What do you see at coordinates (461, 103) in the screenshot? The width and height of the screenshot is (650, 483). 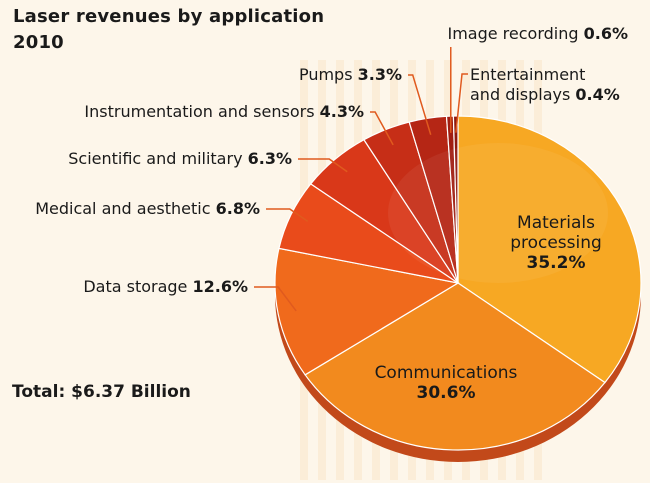 I see `leader-line-entertainment-and-displays` at bounding box center [461, 103].